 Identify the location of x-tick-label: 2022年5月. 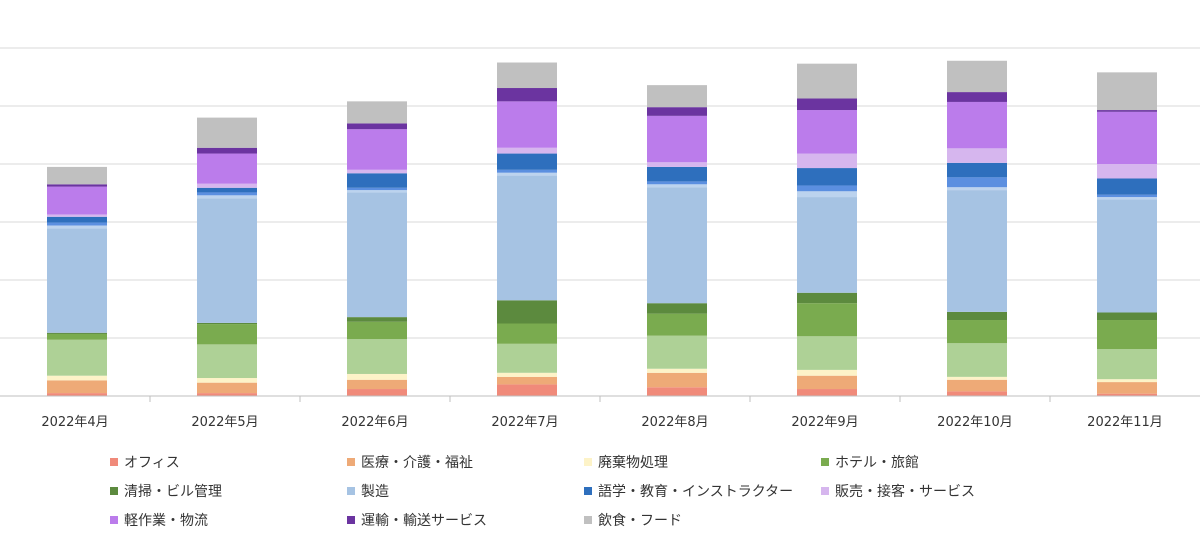
(224, 422).